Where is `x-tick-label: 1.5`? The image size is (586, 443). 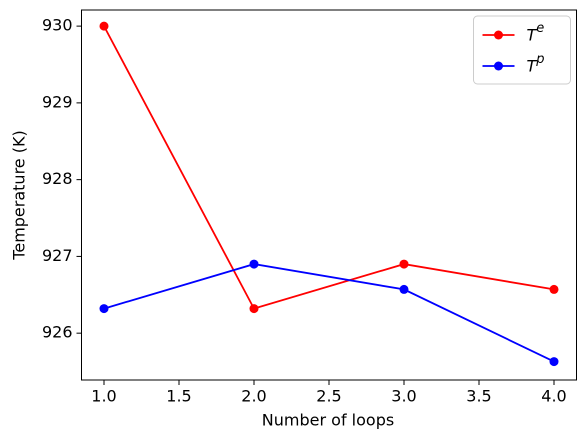
x-tick-label: 1.5 is located at coordinates (178, 396).